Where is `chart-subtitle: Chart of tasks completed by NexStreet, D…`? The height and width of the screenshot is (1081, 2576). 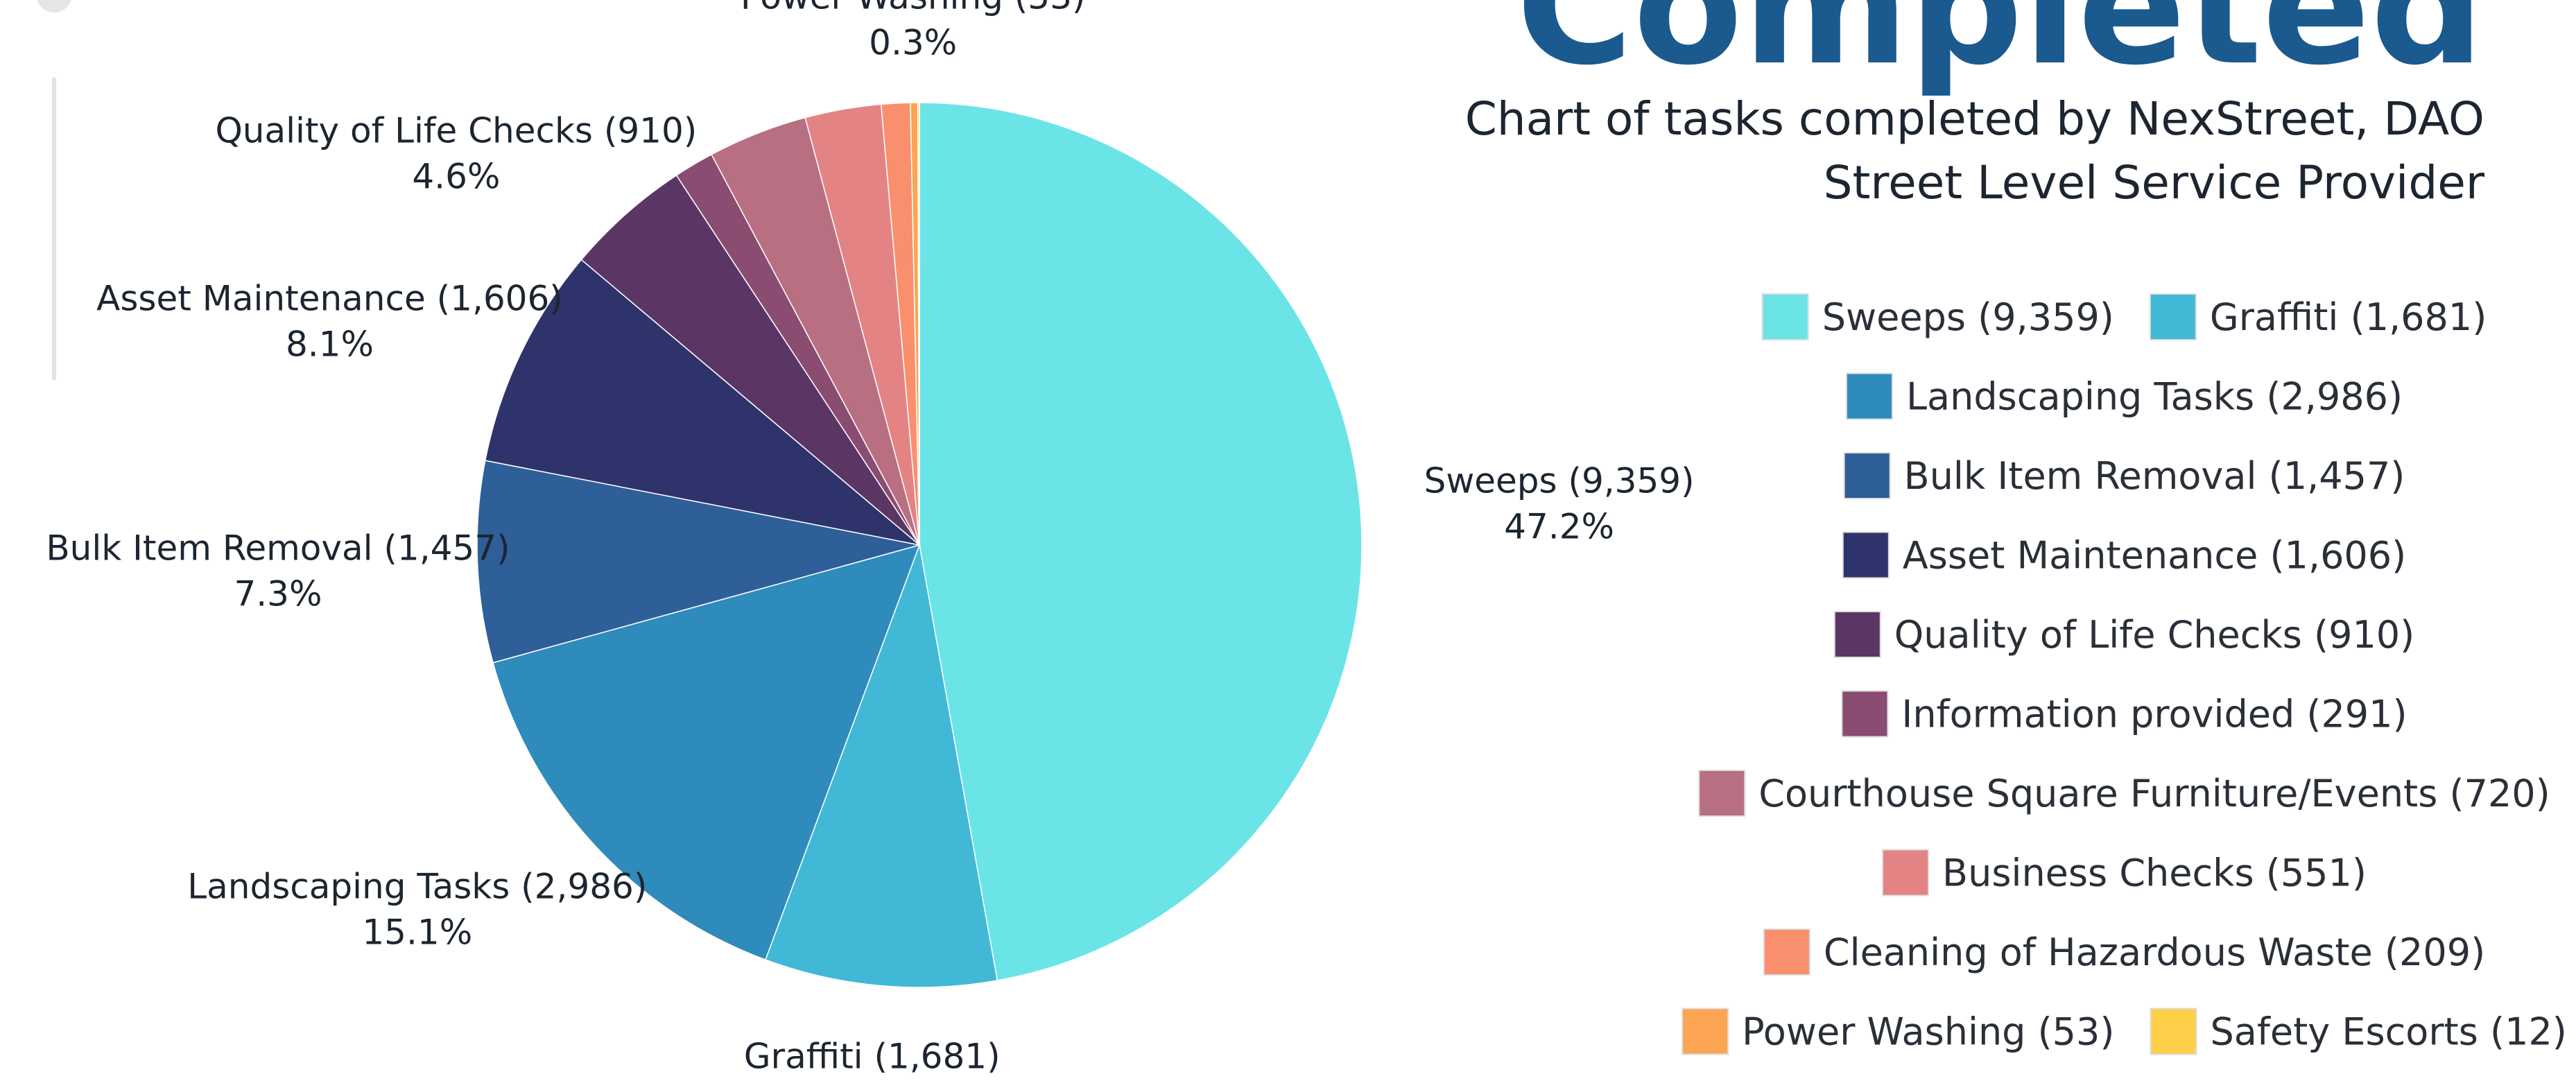 chart-subtitle: Chart of tasks completed by NexStreet, D… is located at coordinates (1974, 119).